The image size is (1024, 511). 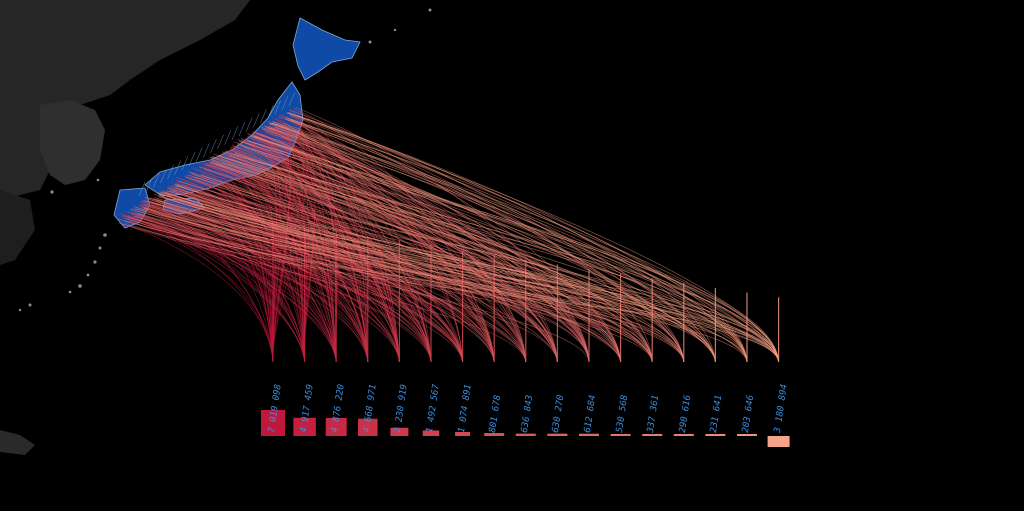 What do you see at coordinates (525, 428) in the screenshot?
I see `bar-chart` at bounding box center [525, 428].